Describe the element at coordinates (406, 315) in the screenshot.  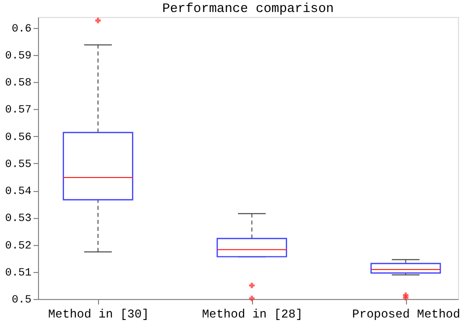
I see `x-tick-label: Proposed Method` at that location.